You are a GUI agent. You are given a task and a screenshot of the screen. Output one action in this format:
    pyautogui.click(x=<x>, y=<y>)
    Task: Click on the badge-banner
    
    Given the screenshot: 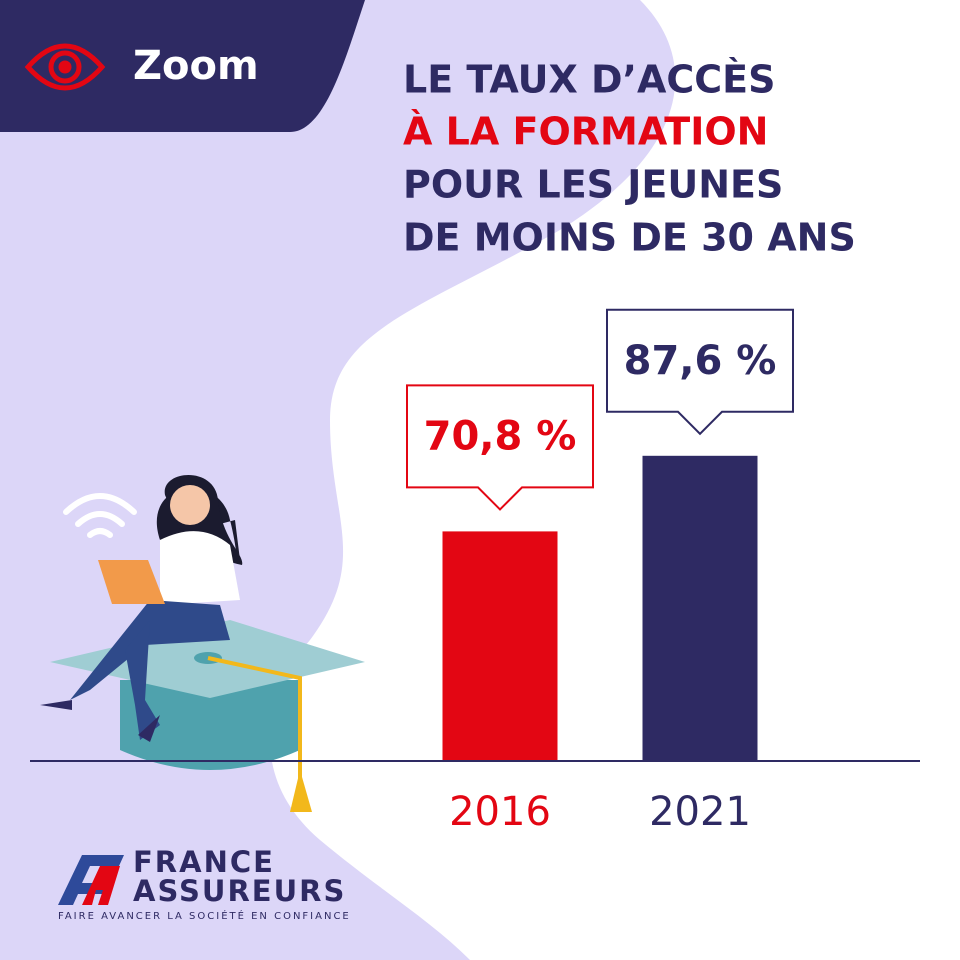 What is the action you would take?
    pyautogui.click(x=182, y=66)
    